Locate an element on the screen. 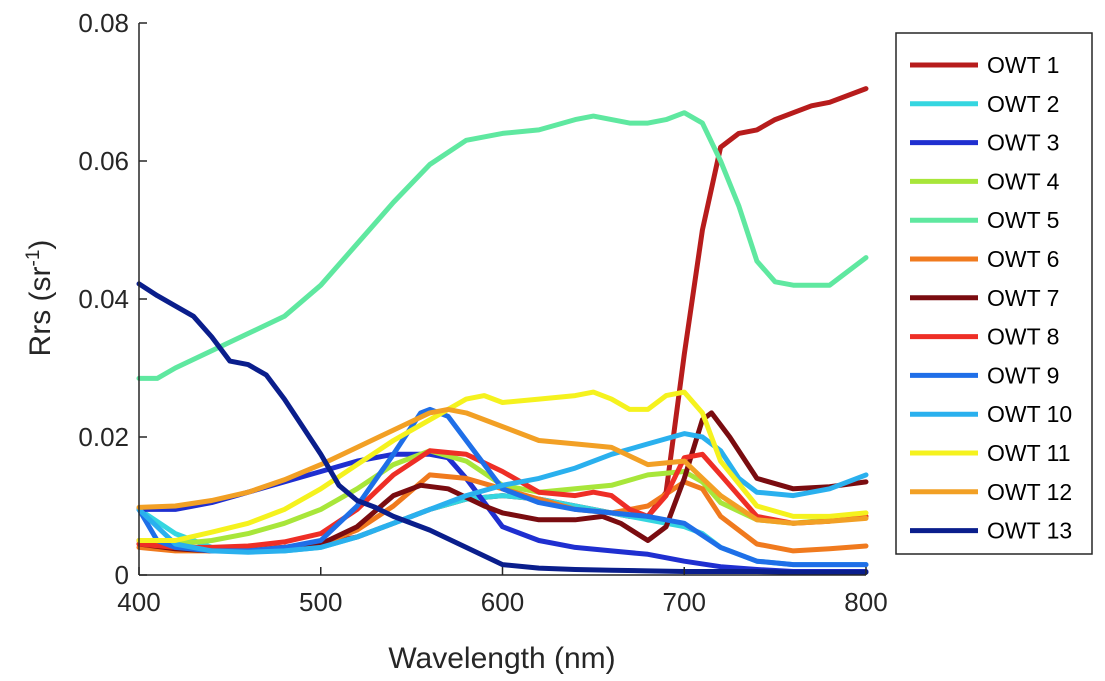 This screenshot has width=1105, height=681. y-tick-label: 0.04 is located at coordinates (103, 299).